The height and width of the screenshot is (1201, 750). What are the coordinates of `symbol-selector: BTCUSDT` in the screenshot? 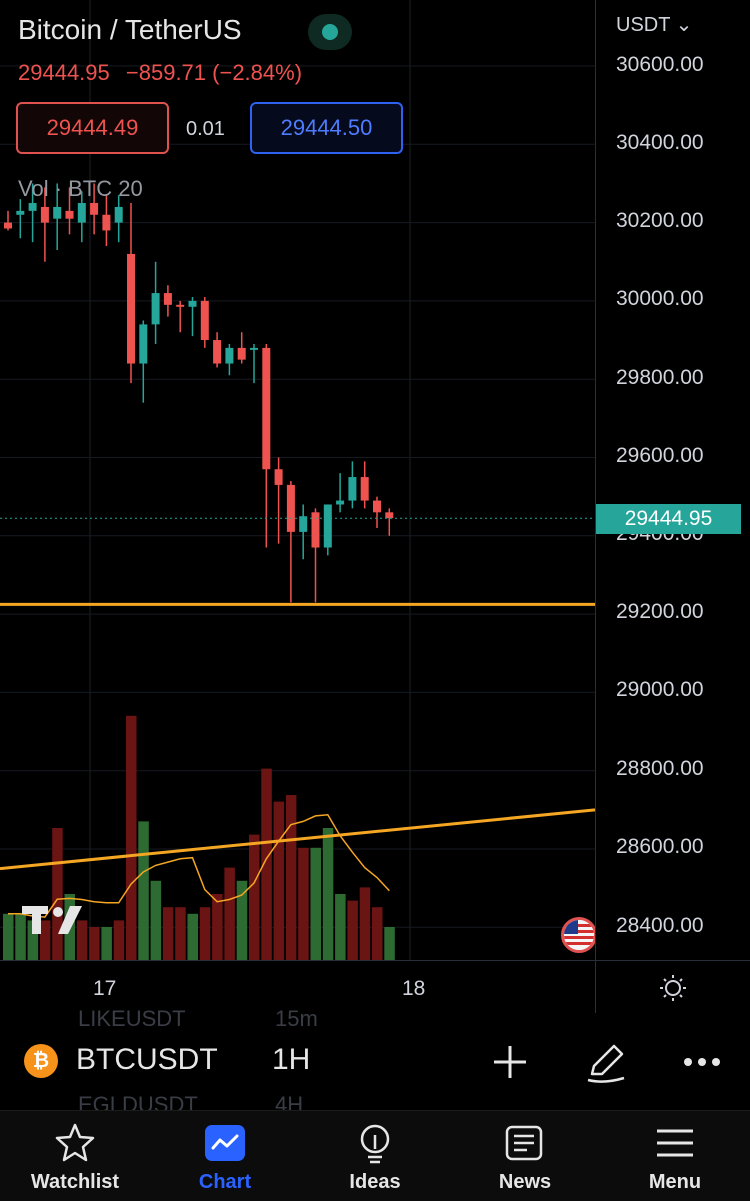 It's located at (147, 1059).